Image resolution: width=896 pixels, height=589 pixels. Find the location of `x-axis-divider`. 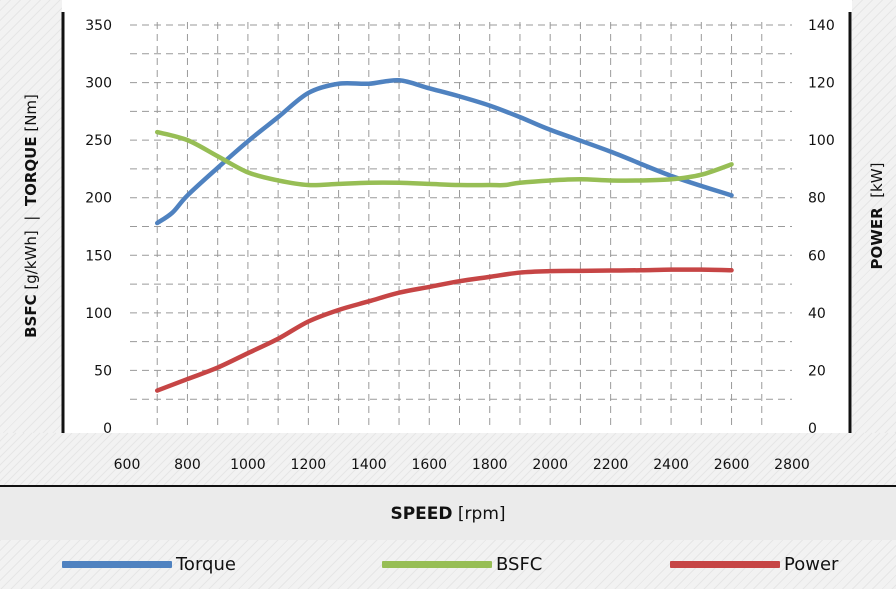

x-axis-divider is located at coordinates (448, 486).